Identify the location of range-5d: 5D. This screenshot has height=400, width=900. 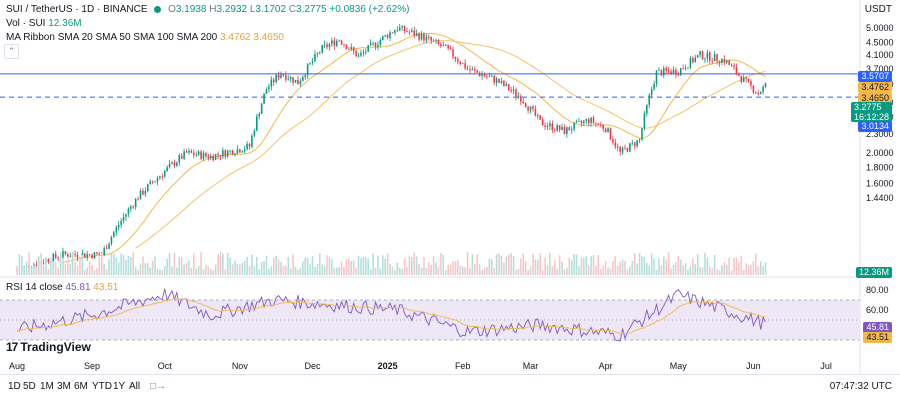
(29, 386).